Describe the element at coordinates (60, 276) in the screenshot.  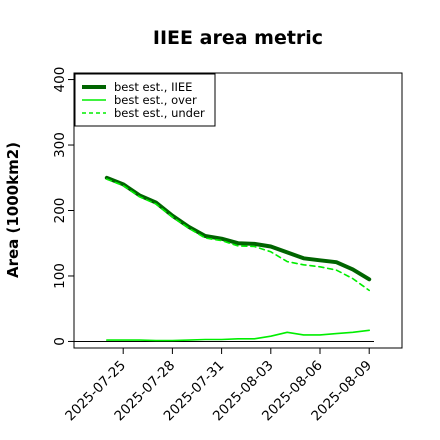
I see `y-tick-label: 100` at that location.